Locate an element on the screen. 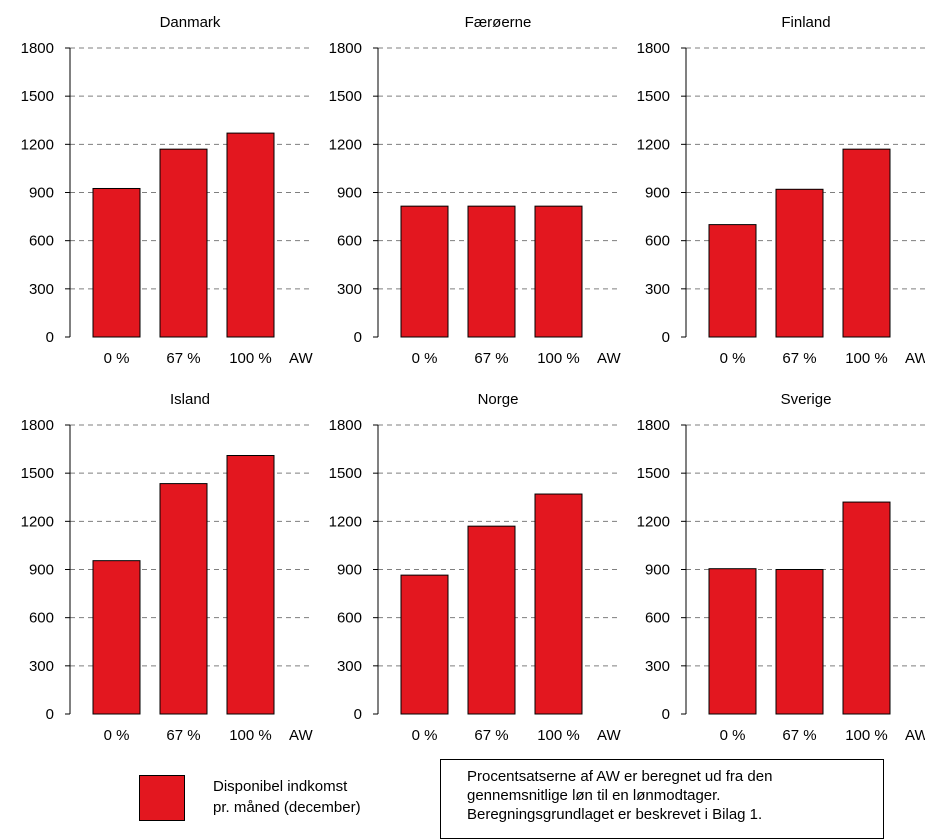 The height and width of the screenshot is (839, 925). bar-færøerne-1 is located at coordinates (424, 271).